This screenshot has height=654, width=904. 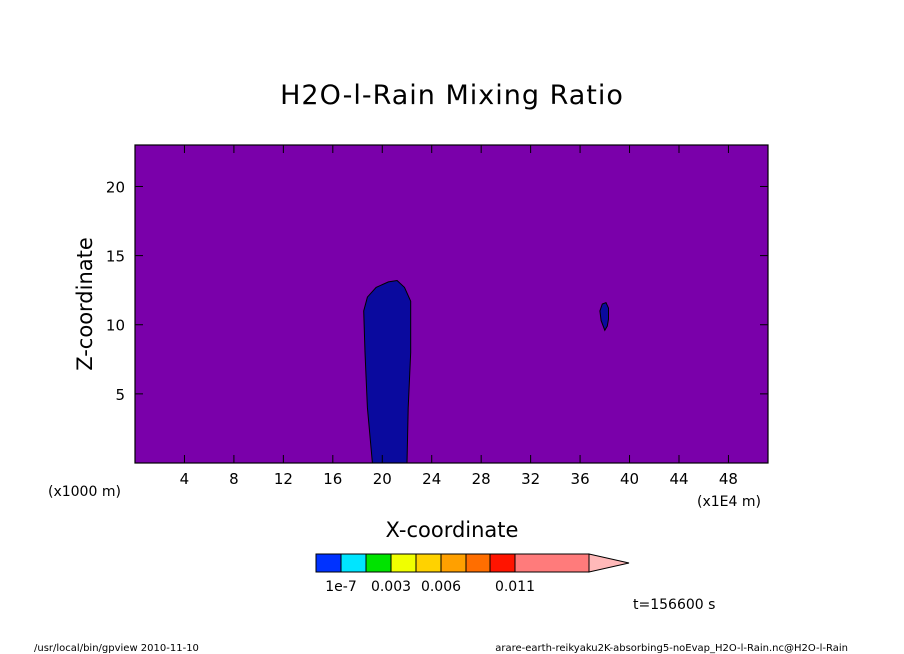 I want to click on x-tick-label: 44, so click(x=678, y=479).